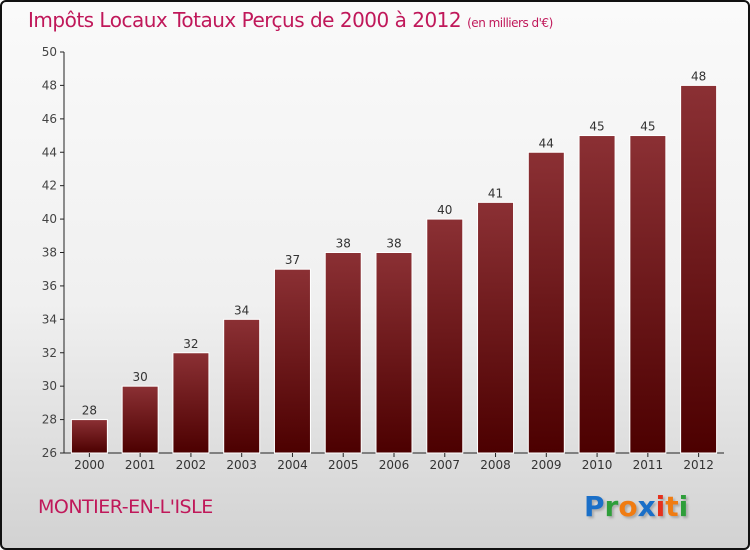 This screenshot has width=750, height=550. I want to click on bar-2011, so click(648, 294).